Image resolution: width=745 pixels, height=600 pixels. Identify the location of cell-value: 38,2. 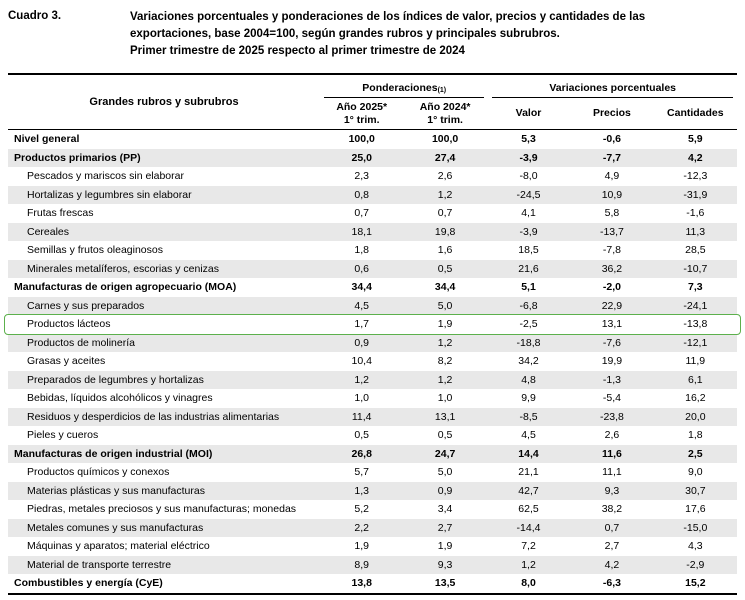
(612, 509).